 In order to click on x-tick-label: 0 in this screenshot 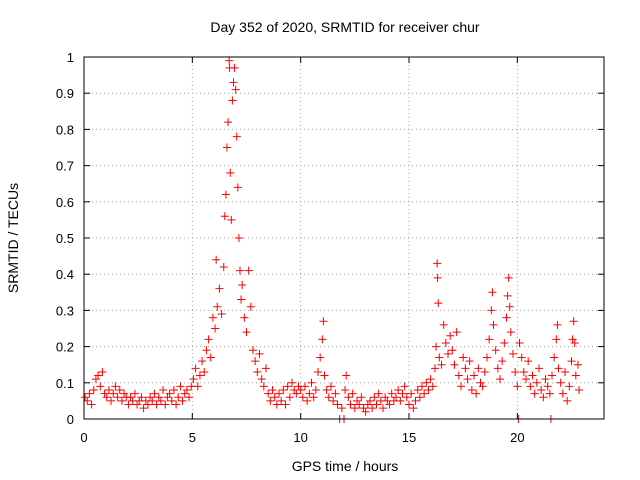, I will do `click(83, 437)`.